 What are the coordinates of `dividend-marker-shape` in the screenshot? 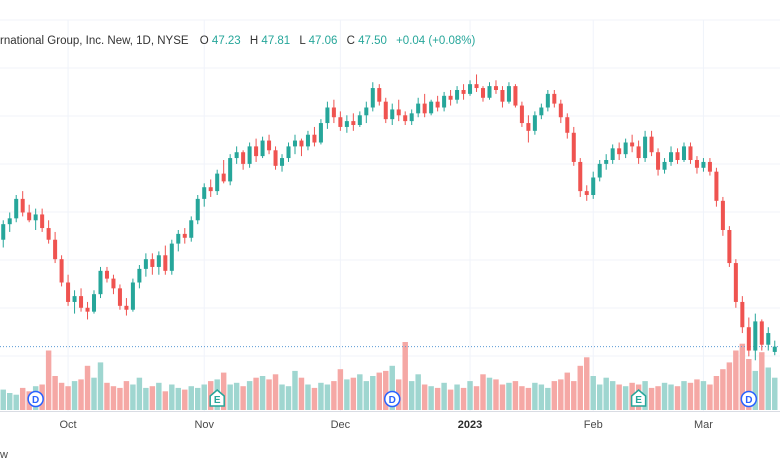 It's located at (392, 399).